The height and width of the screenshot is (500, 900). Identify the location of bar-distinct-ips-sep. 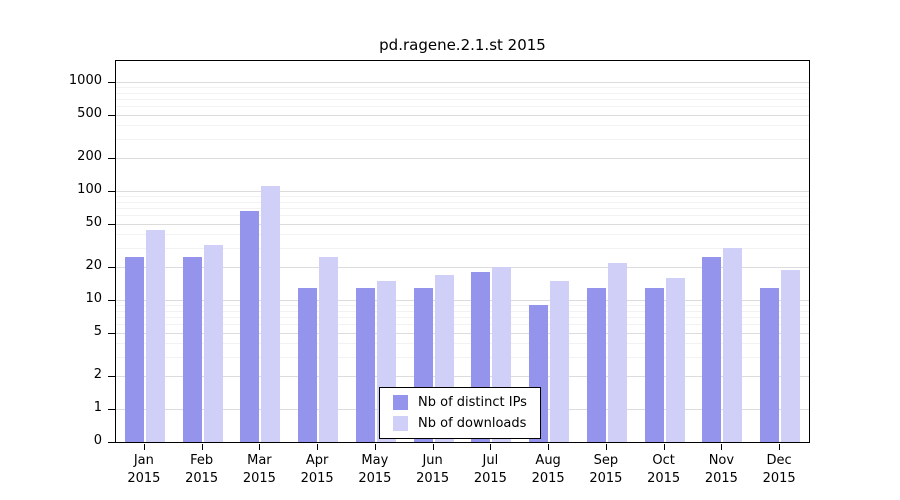
(596, 364).